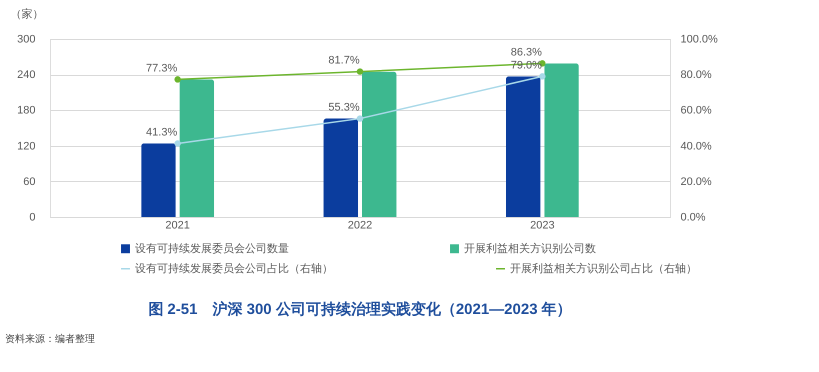 This screenshot has height=372, width=819. Describe the element at coordinates (696, 146) in the screenshot. I see `y2-tick-label: 40.0%` at that location.